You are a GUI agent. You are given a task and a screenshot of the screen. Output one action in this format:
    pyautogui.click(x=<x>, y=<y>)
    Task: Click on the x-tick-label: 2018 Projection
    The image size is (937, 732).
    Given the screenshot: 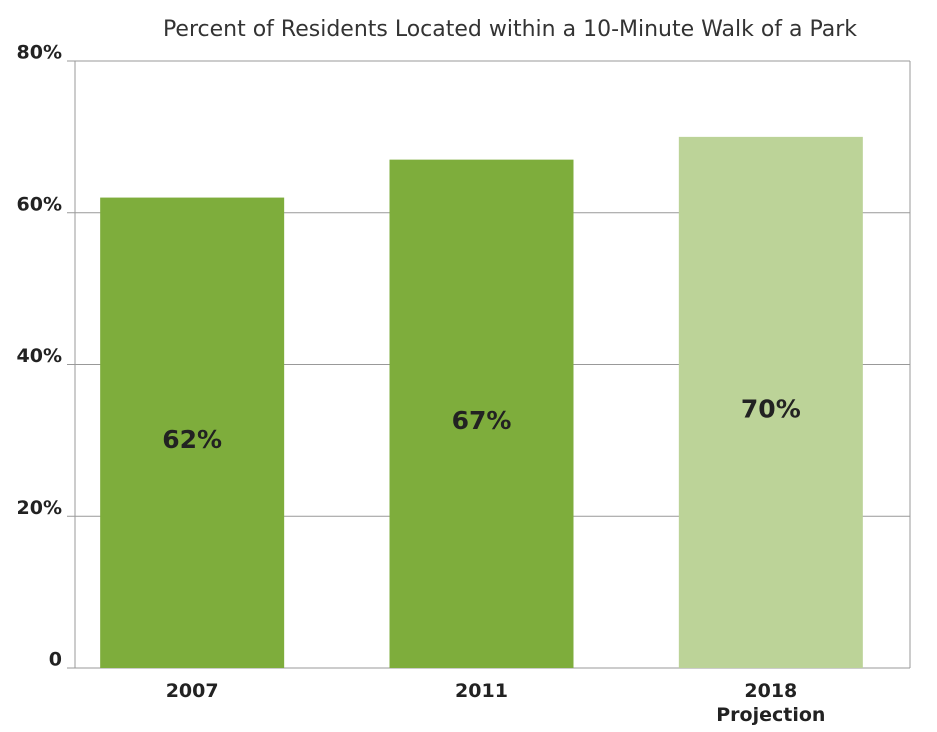 What is the action you would take?
    pyautogui.click(x=771, y=703)
    